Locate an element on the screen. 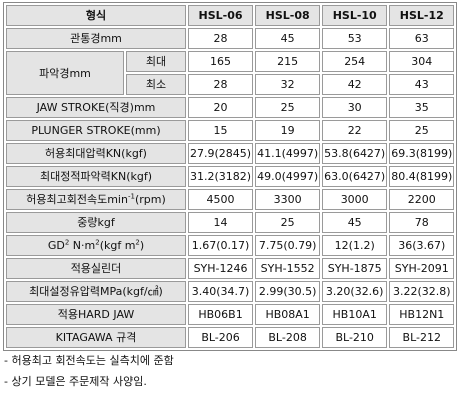 The image size is (459, 401). cell: 3.40(34.7) is located at coordinates (221, 291).